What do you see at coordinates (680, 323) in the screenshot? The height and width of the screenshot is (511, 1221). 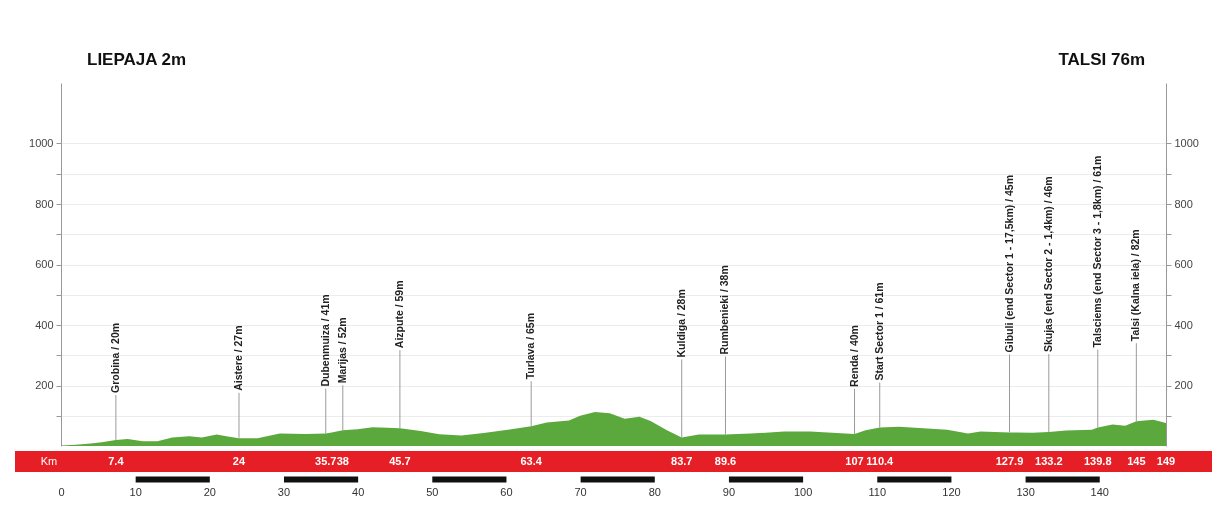 I see `annotation: Kuldiga / 28m` at bounding box center [680, 323].